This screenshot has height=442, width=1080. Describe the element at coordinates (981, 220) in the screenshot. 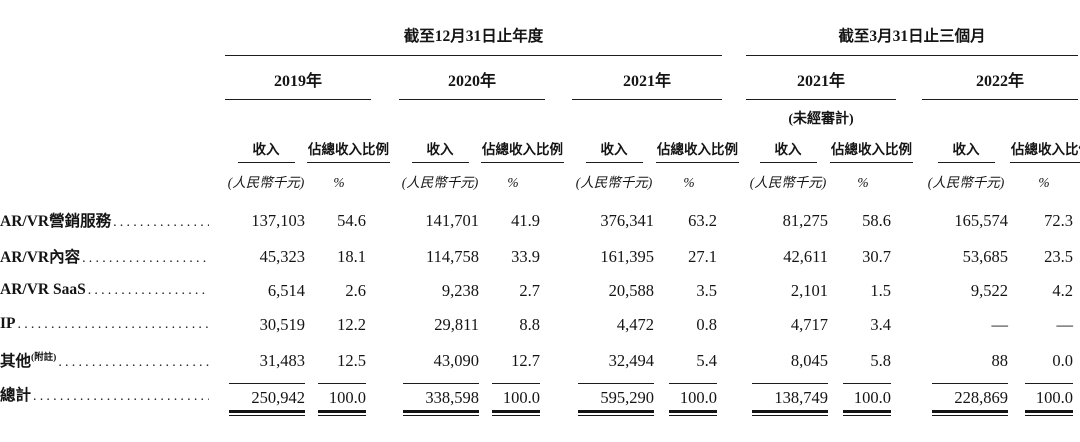

I see `cell-value: 165,574` at that location.